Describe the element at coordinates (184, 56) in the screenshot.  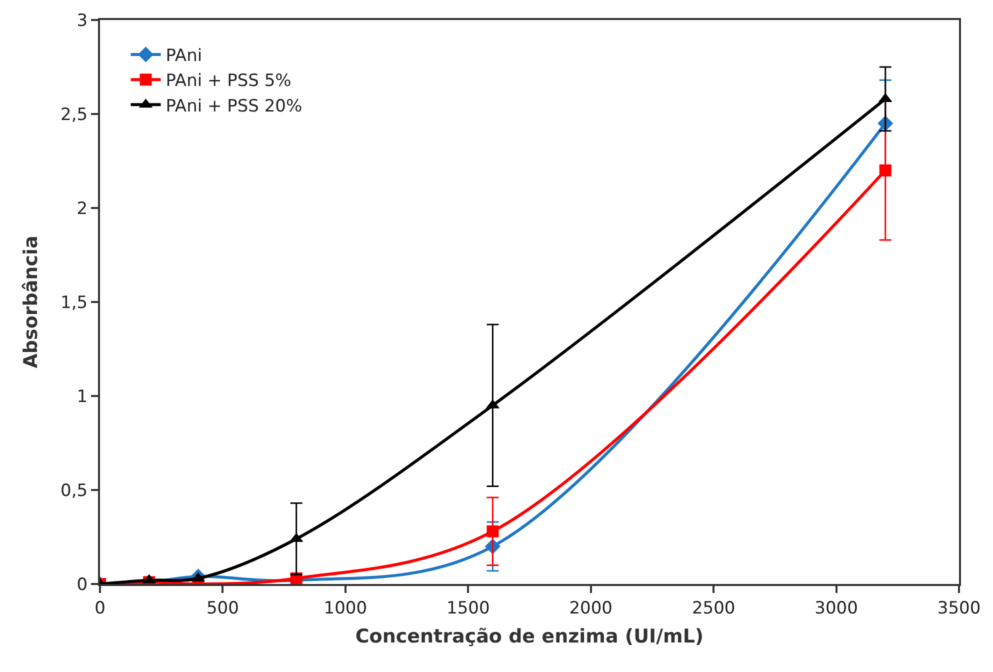
I see `legend-label: PAni` at that location.